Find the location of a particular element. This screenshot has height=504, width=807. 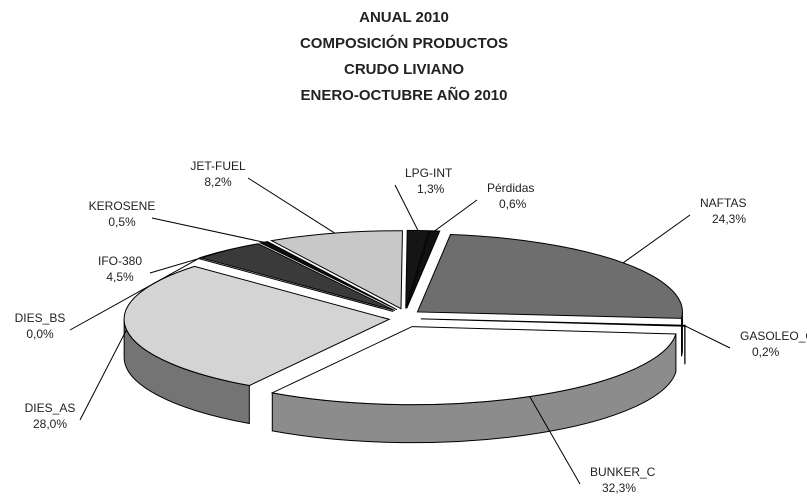

slice-label: BUNKER_C is located at coordinates (623, 472).